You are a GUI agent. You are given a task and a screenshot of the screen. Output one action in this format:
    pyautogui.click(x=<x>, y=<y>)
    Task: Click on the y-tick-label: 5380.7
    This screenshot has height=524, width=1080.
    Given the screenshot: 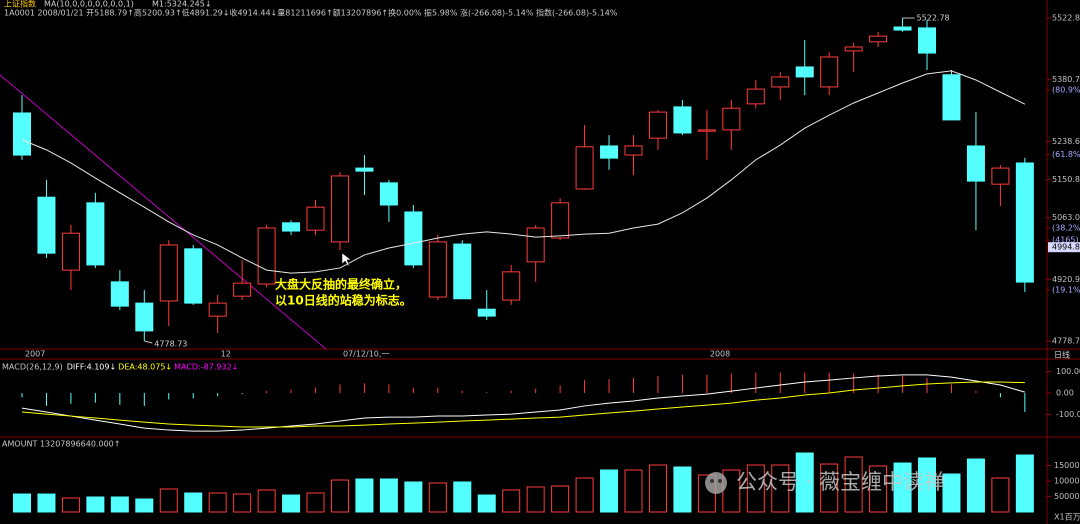 What is the action you would take?
    pyautogui.click(x=1066, y=79)
    